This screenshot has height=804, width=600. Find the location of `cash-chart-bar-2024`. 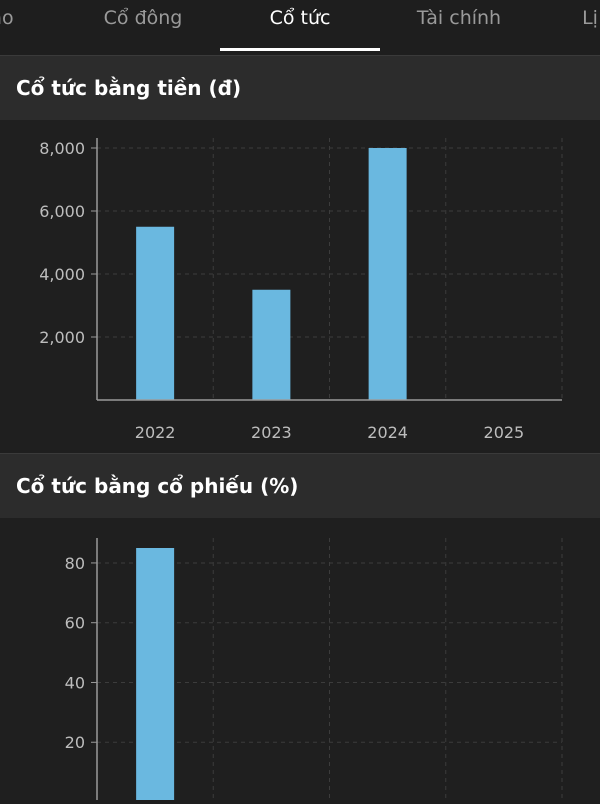

cash-chart-bar-2024 is located at coordinates (387, 274).